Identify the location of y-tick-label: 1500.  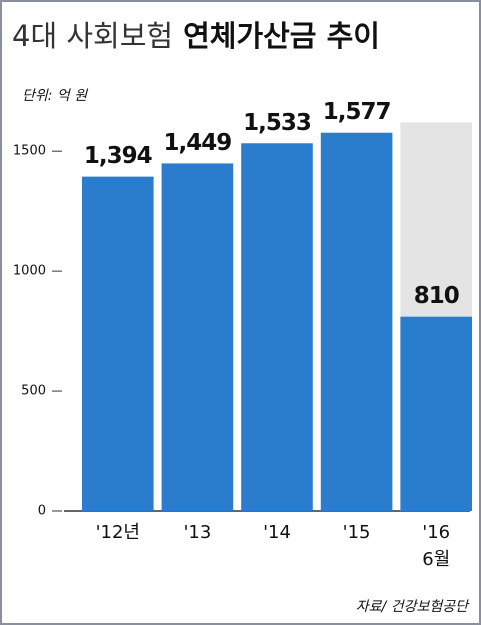
(29, 151).